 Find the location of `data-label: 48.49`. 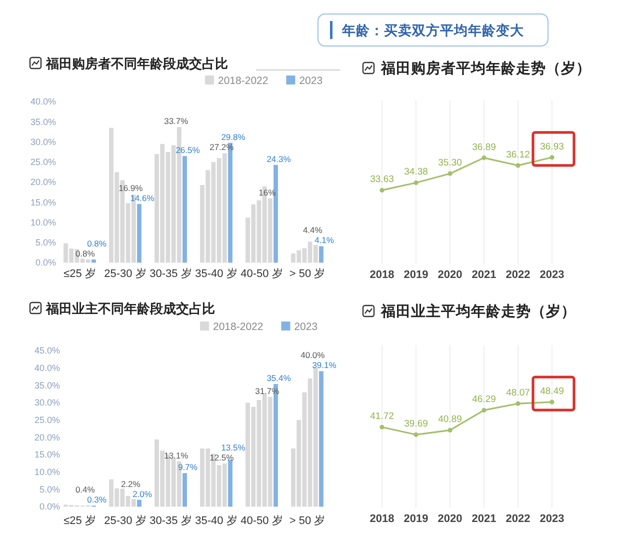

data-label: 48.49 is located at coordinates (552, 392).